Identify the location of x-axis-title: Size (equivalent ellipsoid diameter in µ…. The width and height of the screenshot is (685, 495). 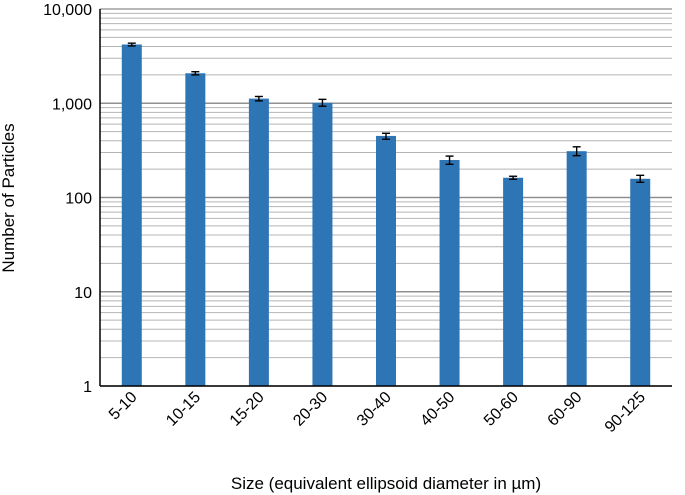
(386, 483).